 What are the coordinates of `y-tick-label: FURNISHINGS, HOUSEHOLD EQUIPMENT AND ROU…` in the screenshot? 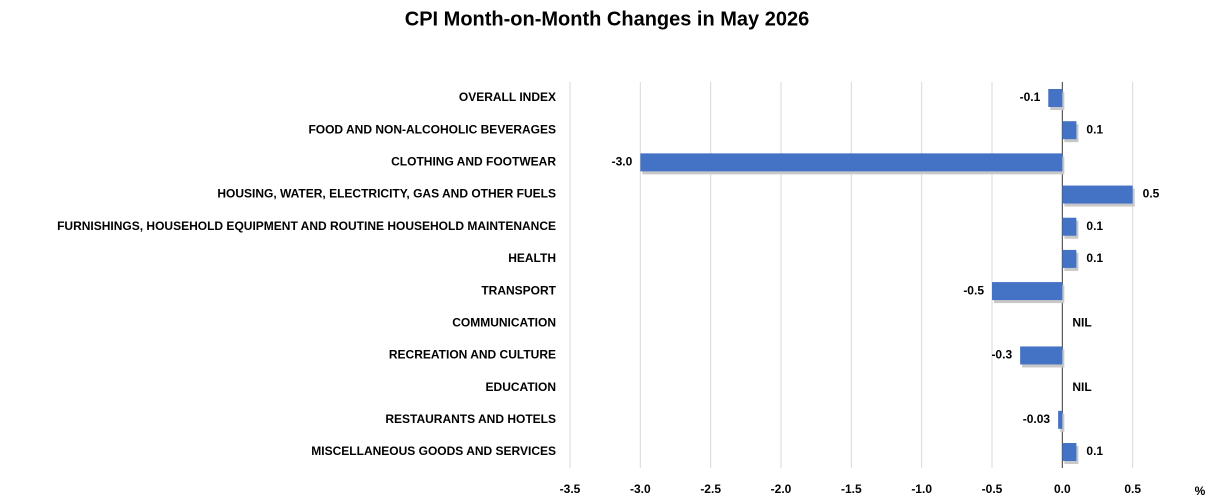 It's located at (306, 226).